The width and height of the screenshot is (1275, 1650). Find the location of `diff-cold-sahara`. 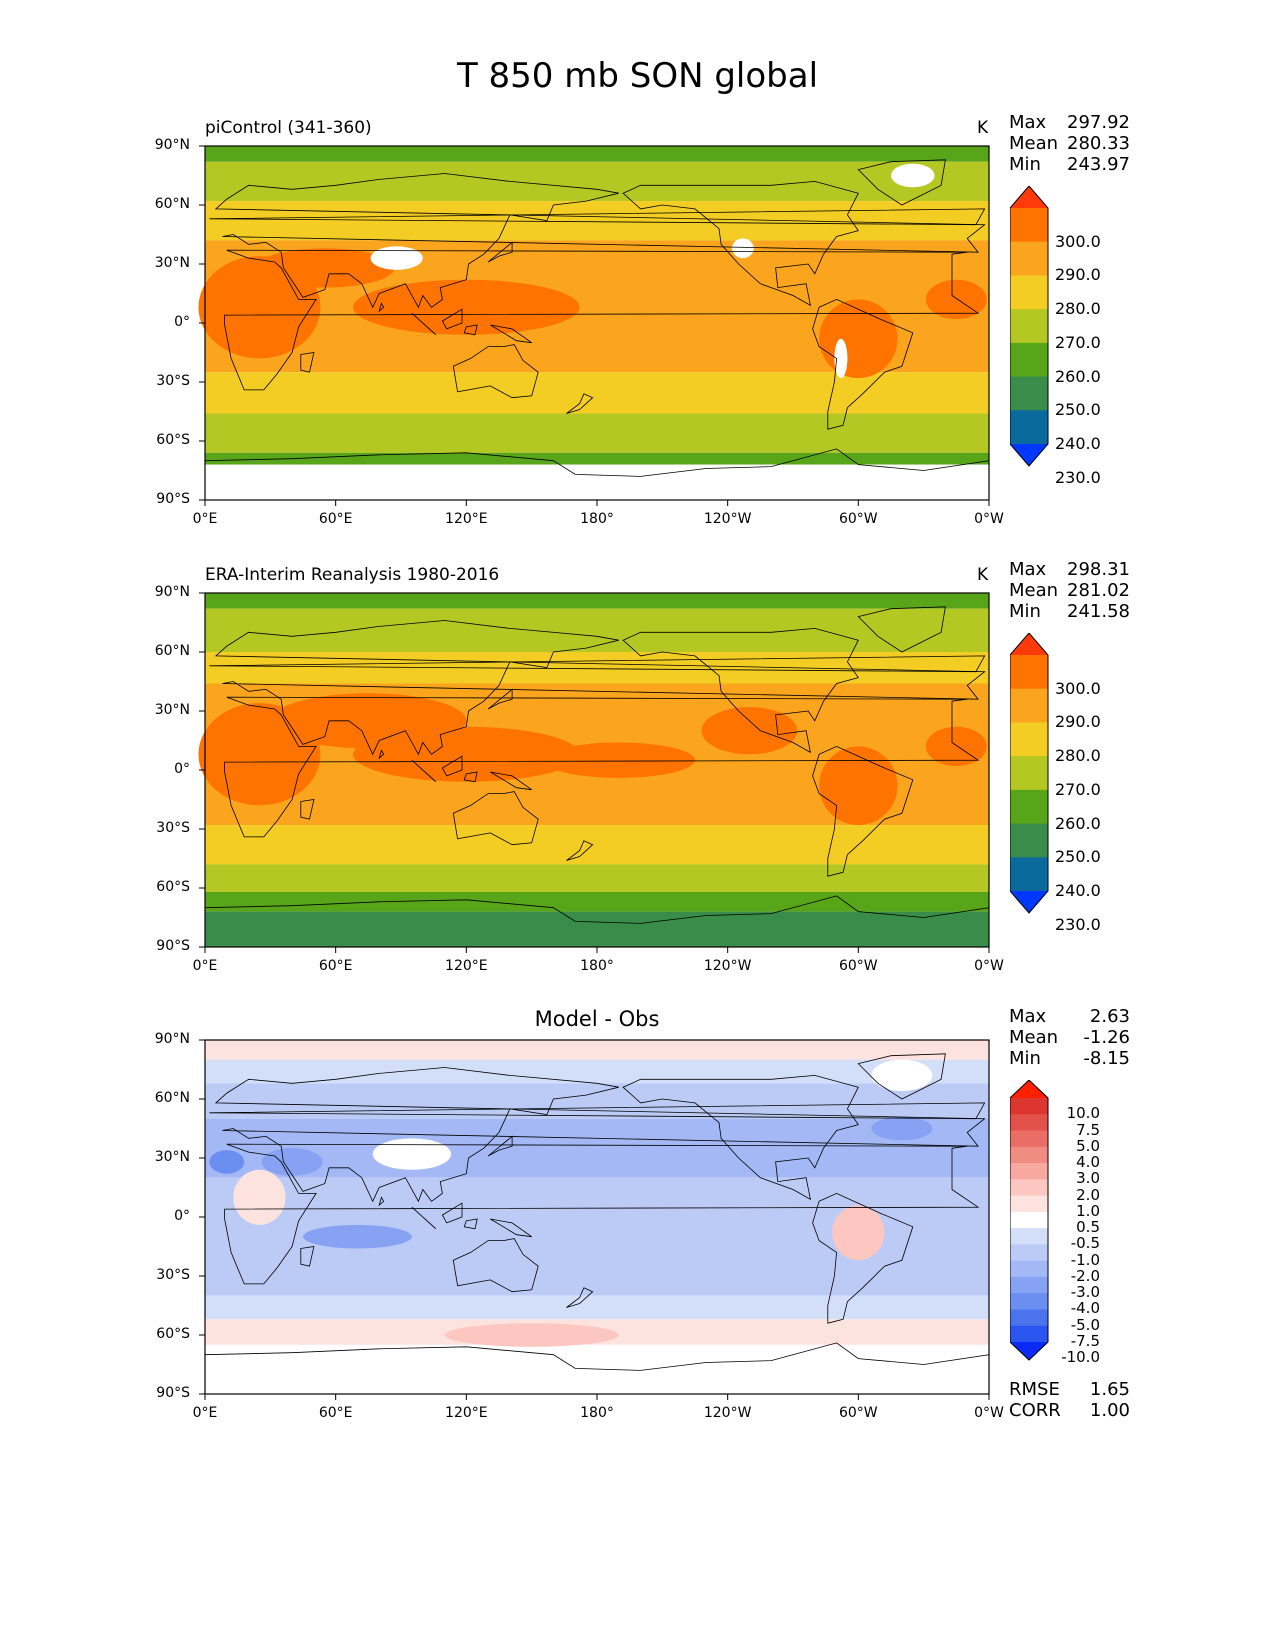

diff-cold-sahara is located at coordinates (227, 1162).